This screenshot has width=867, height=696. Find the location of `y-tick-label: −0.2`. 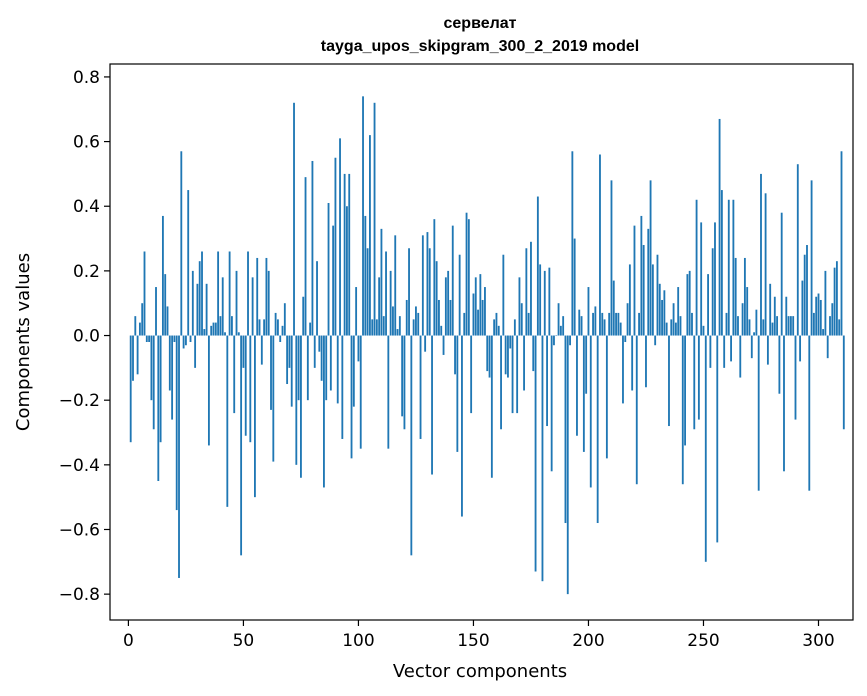

y-tick-label: −0.2 is located at coordinates (79, 401).